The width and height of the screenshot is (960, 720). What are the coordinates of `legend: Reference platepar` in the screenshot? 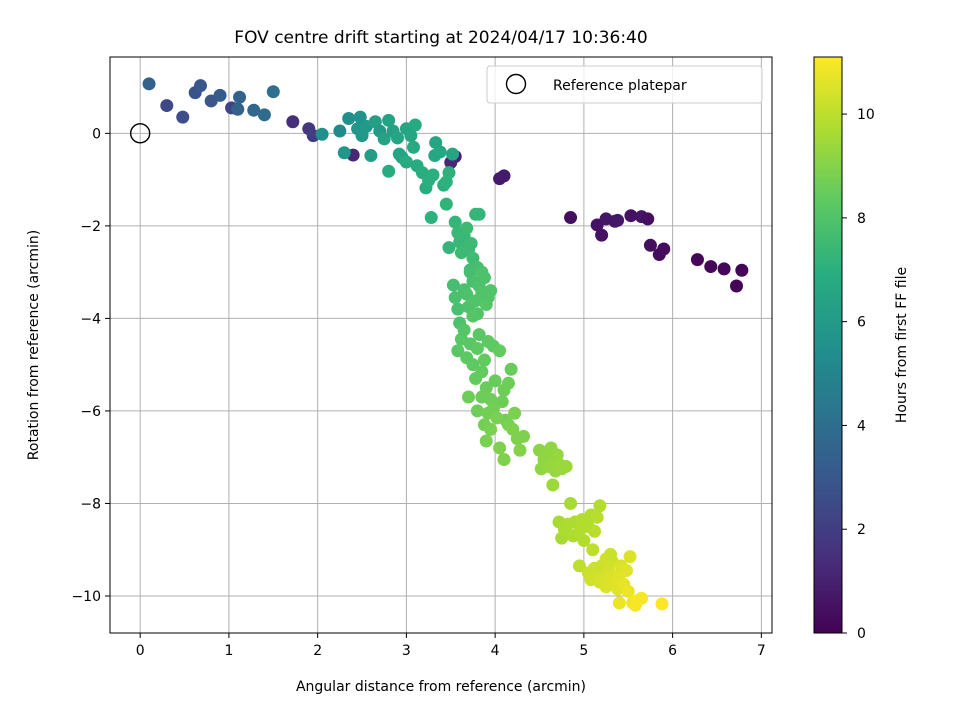 It's located at (624, 84).